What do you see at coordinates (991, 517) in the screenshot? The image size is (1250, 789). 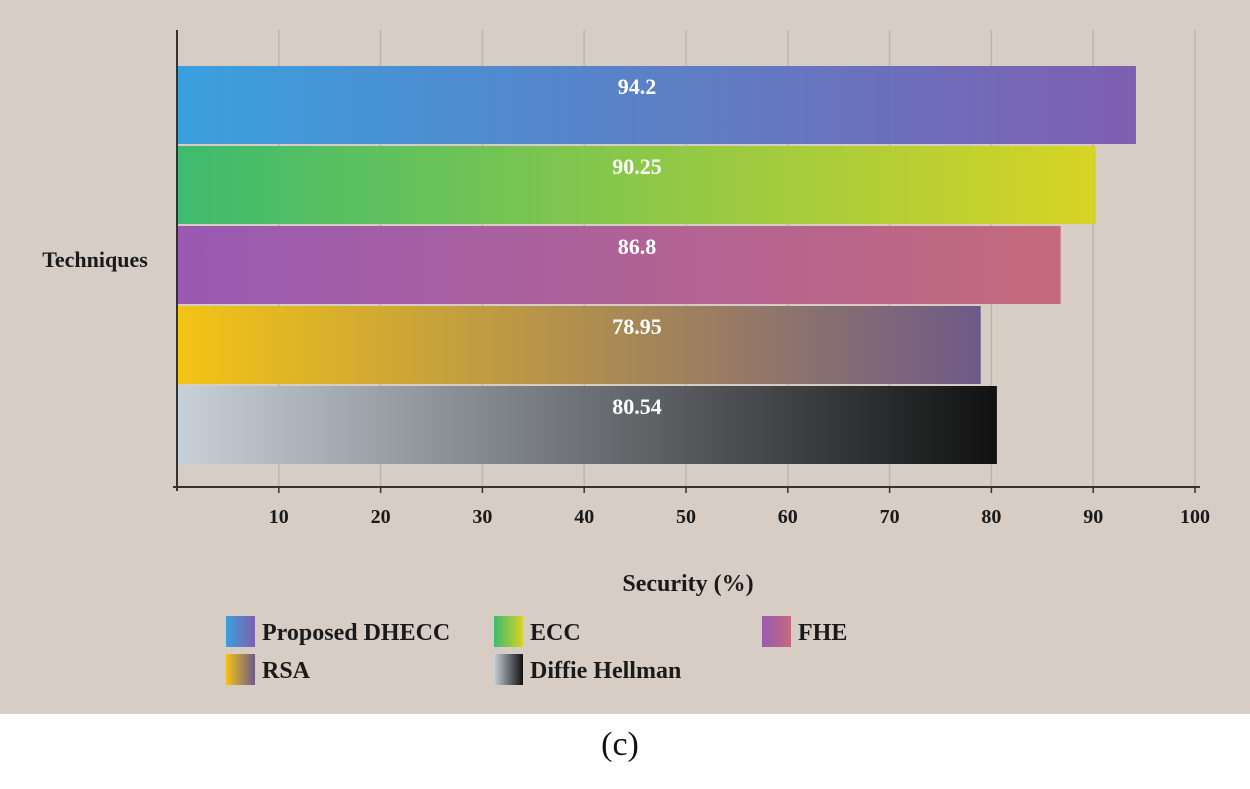 I see `x-tick-label-80: 80` at bounding box center [991, 517].